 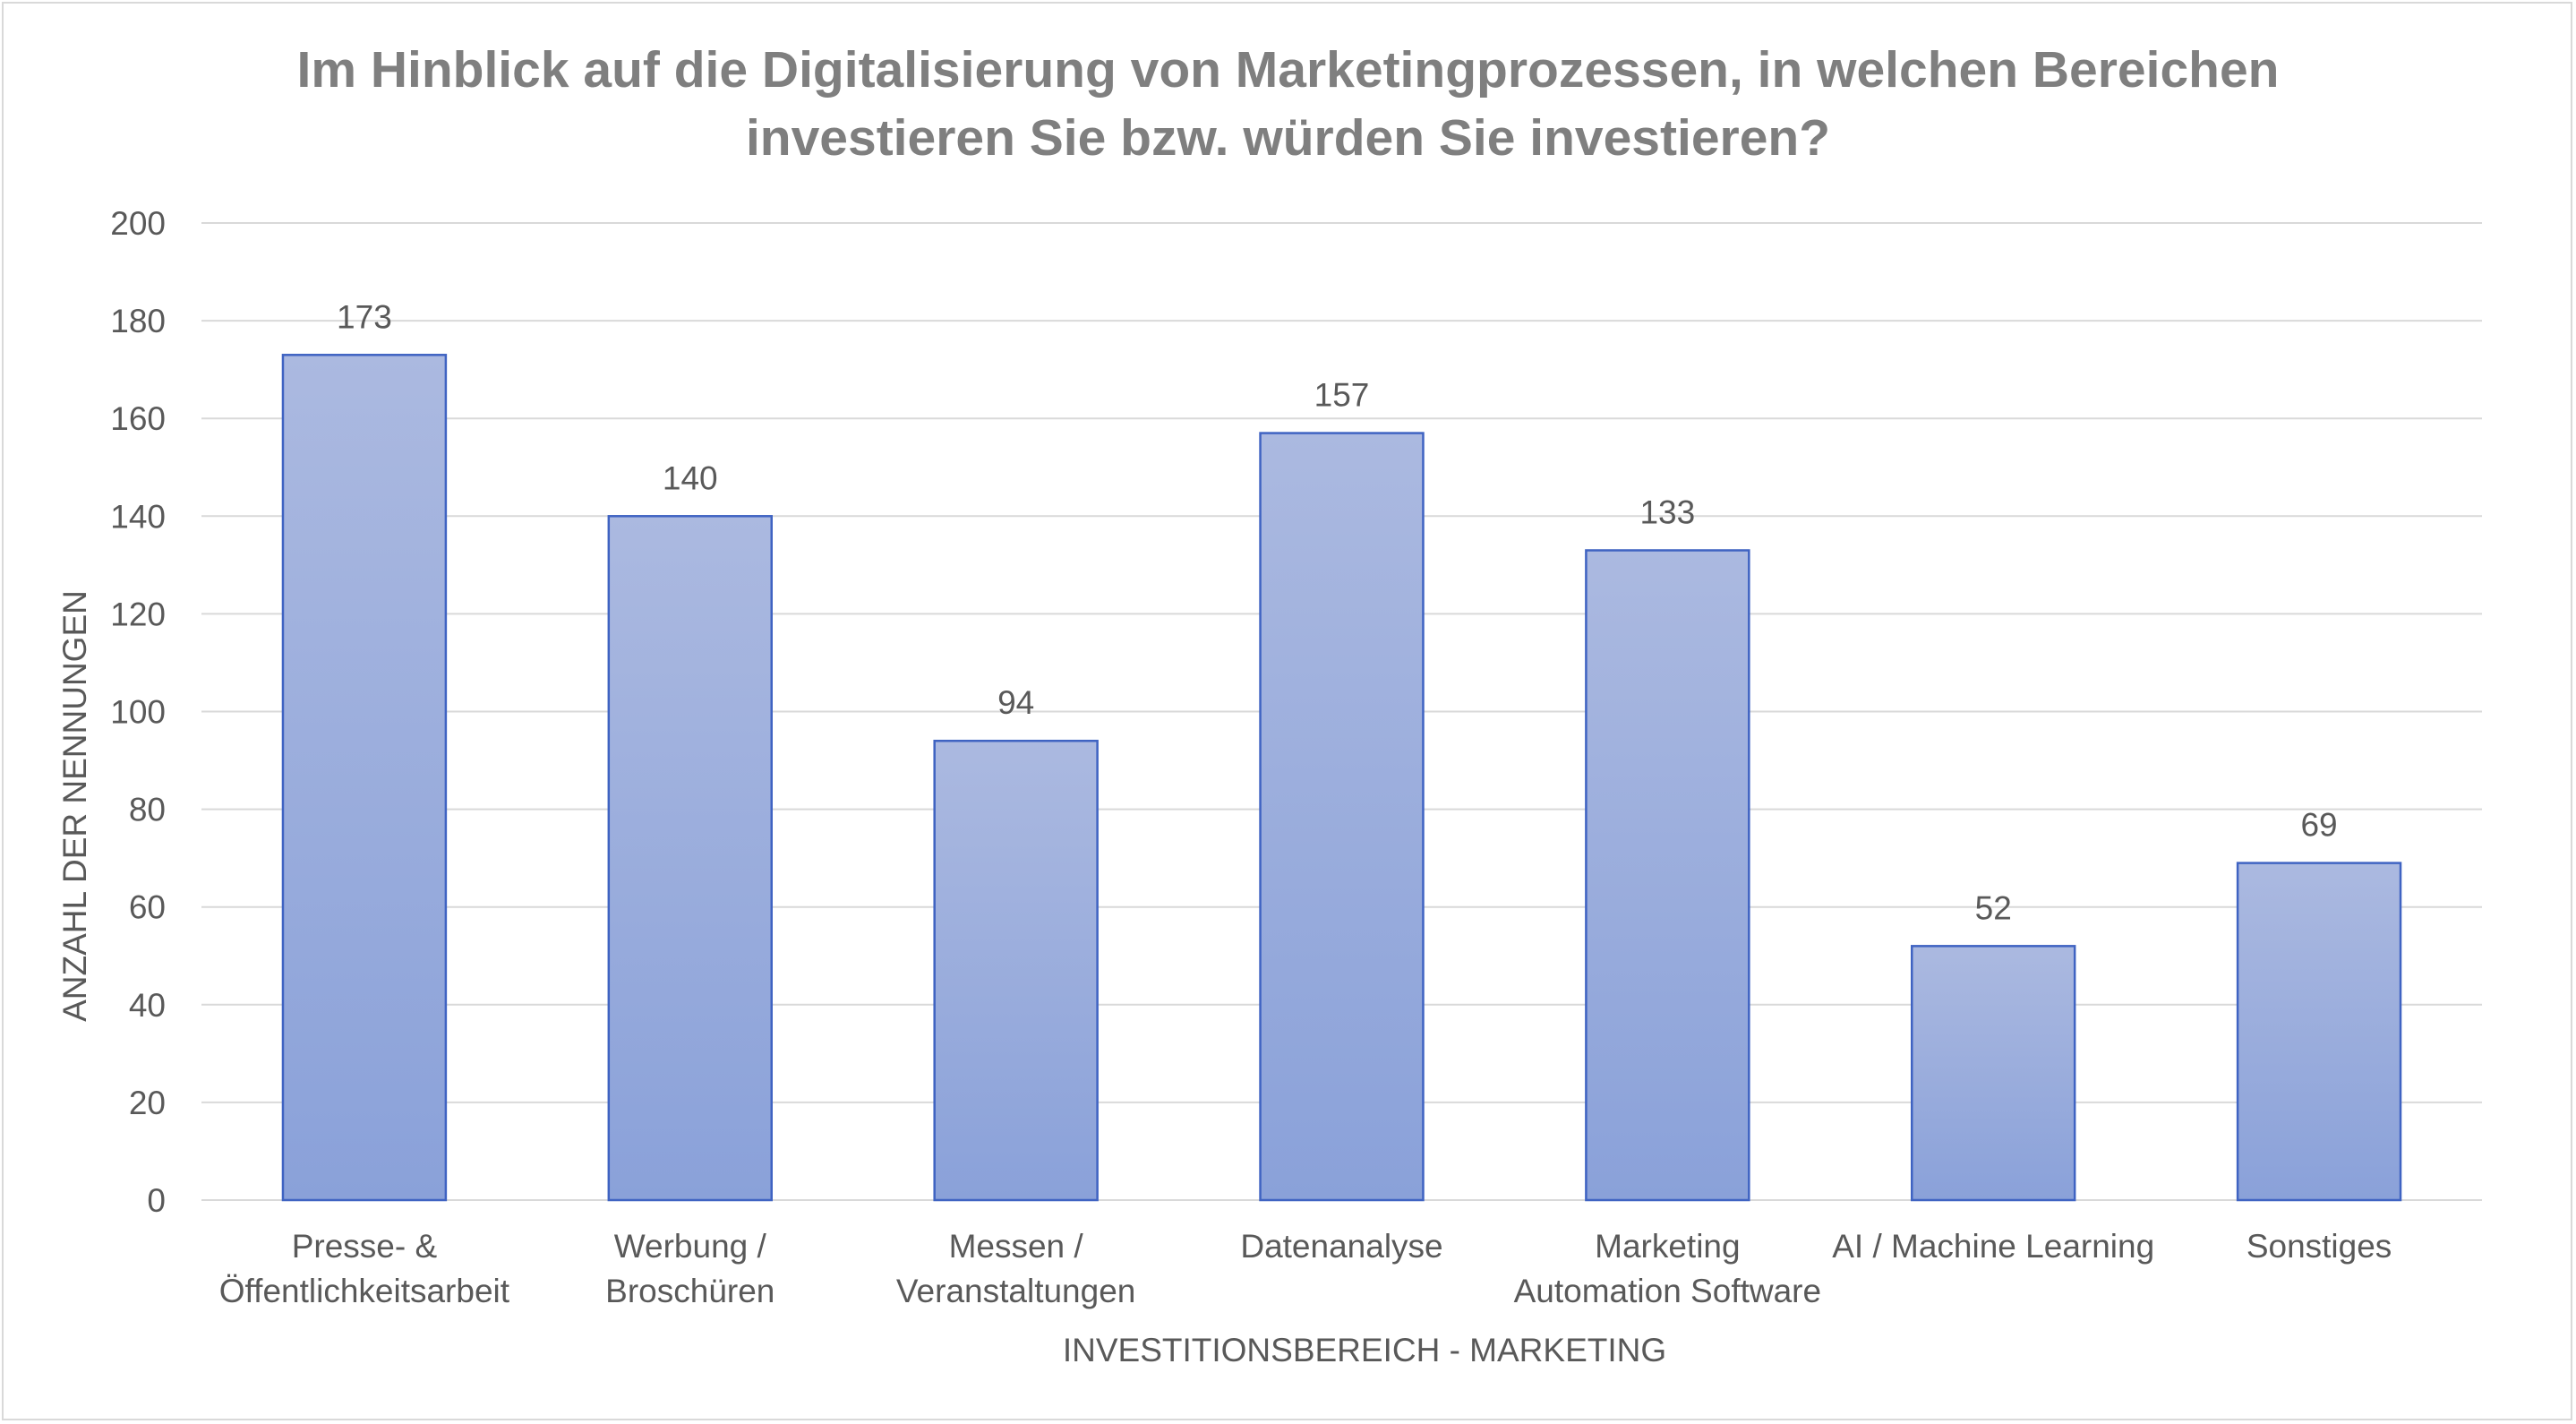 What do you see at coordinates (365, 316) in the screenshot?
I see `data-label: 173` at bounding box center [365, 316].